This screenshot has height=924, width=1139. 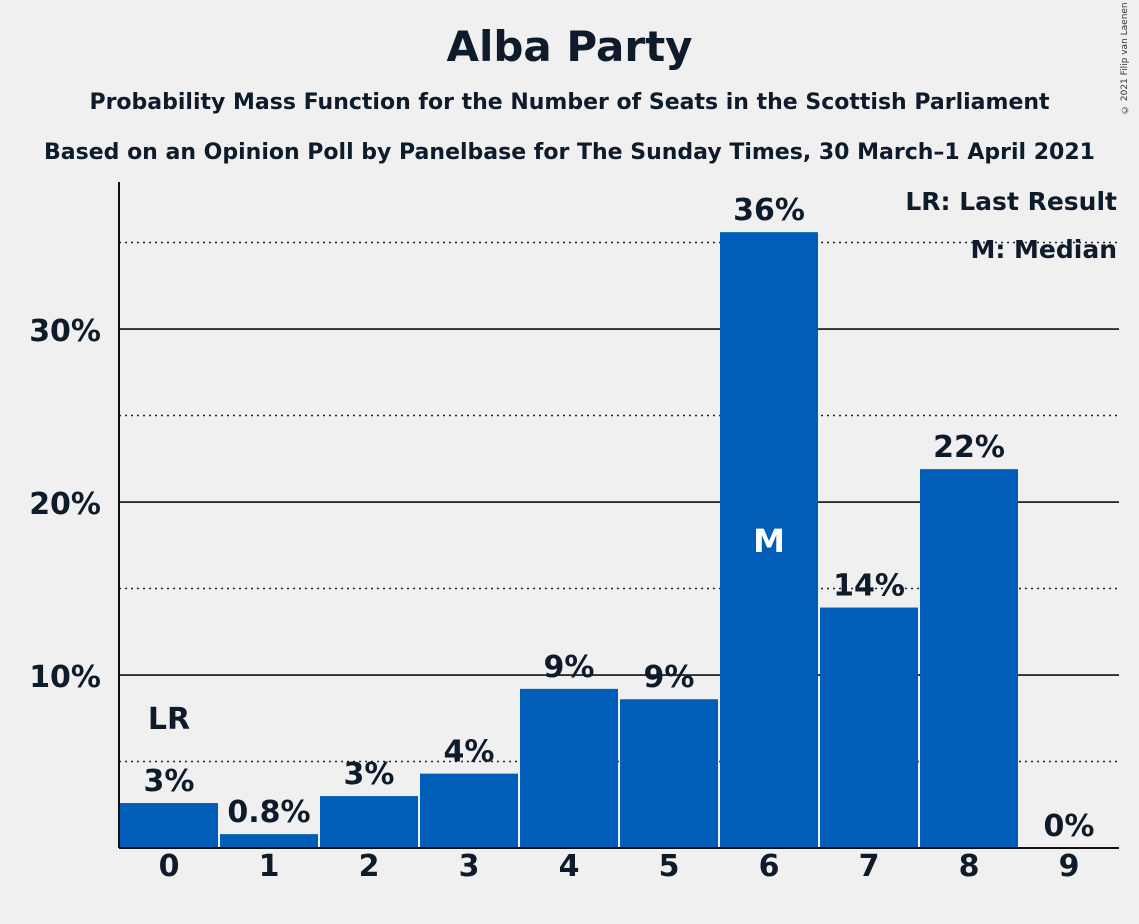 What do you see at coordinates (65, 331) in the screenshot?
I see `y-tick-label: 30%` at bounding box center [65, 331].